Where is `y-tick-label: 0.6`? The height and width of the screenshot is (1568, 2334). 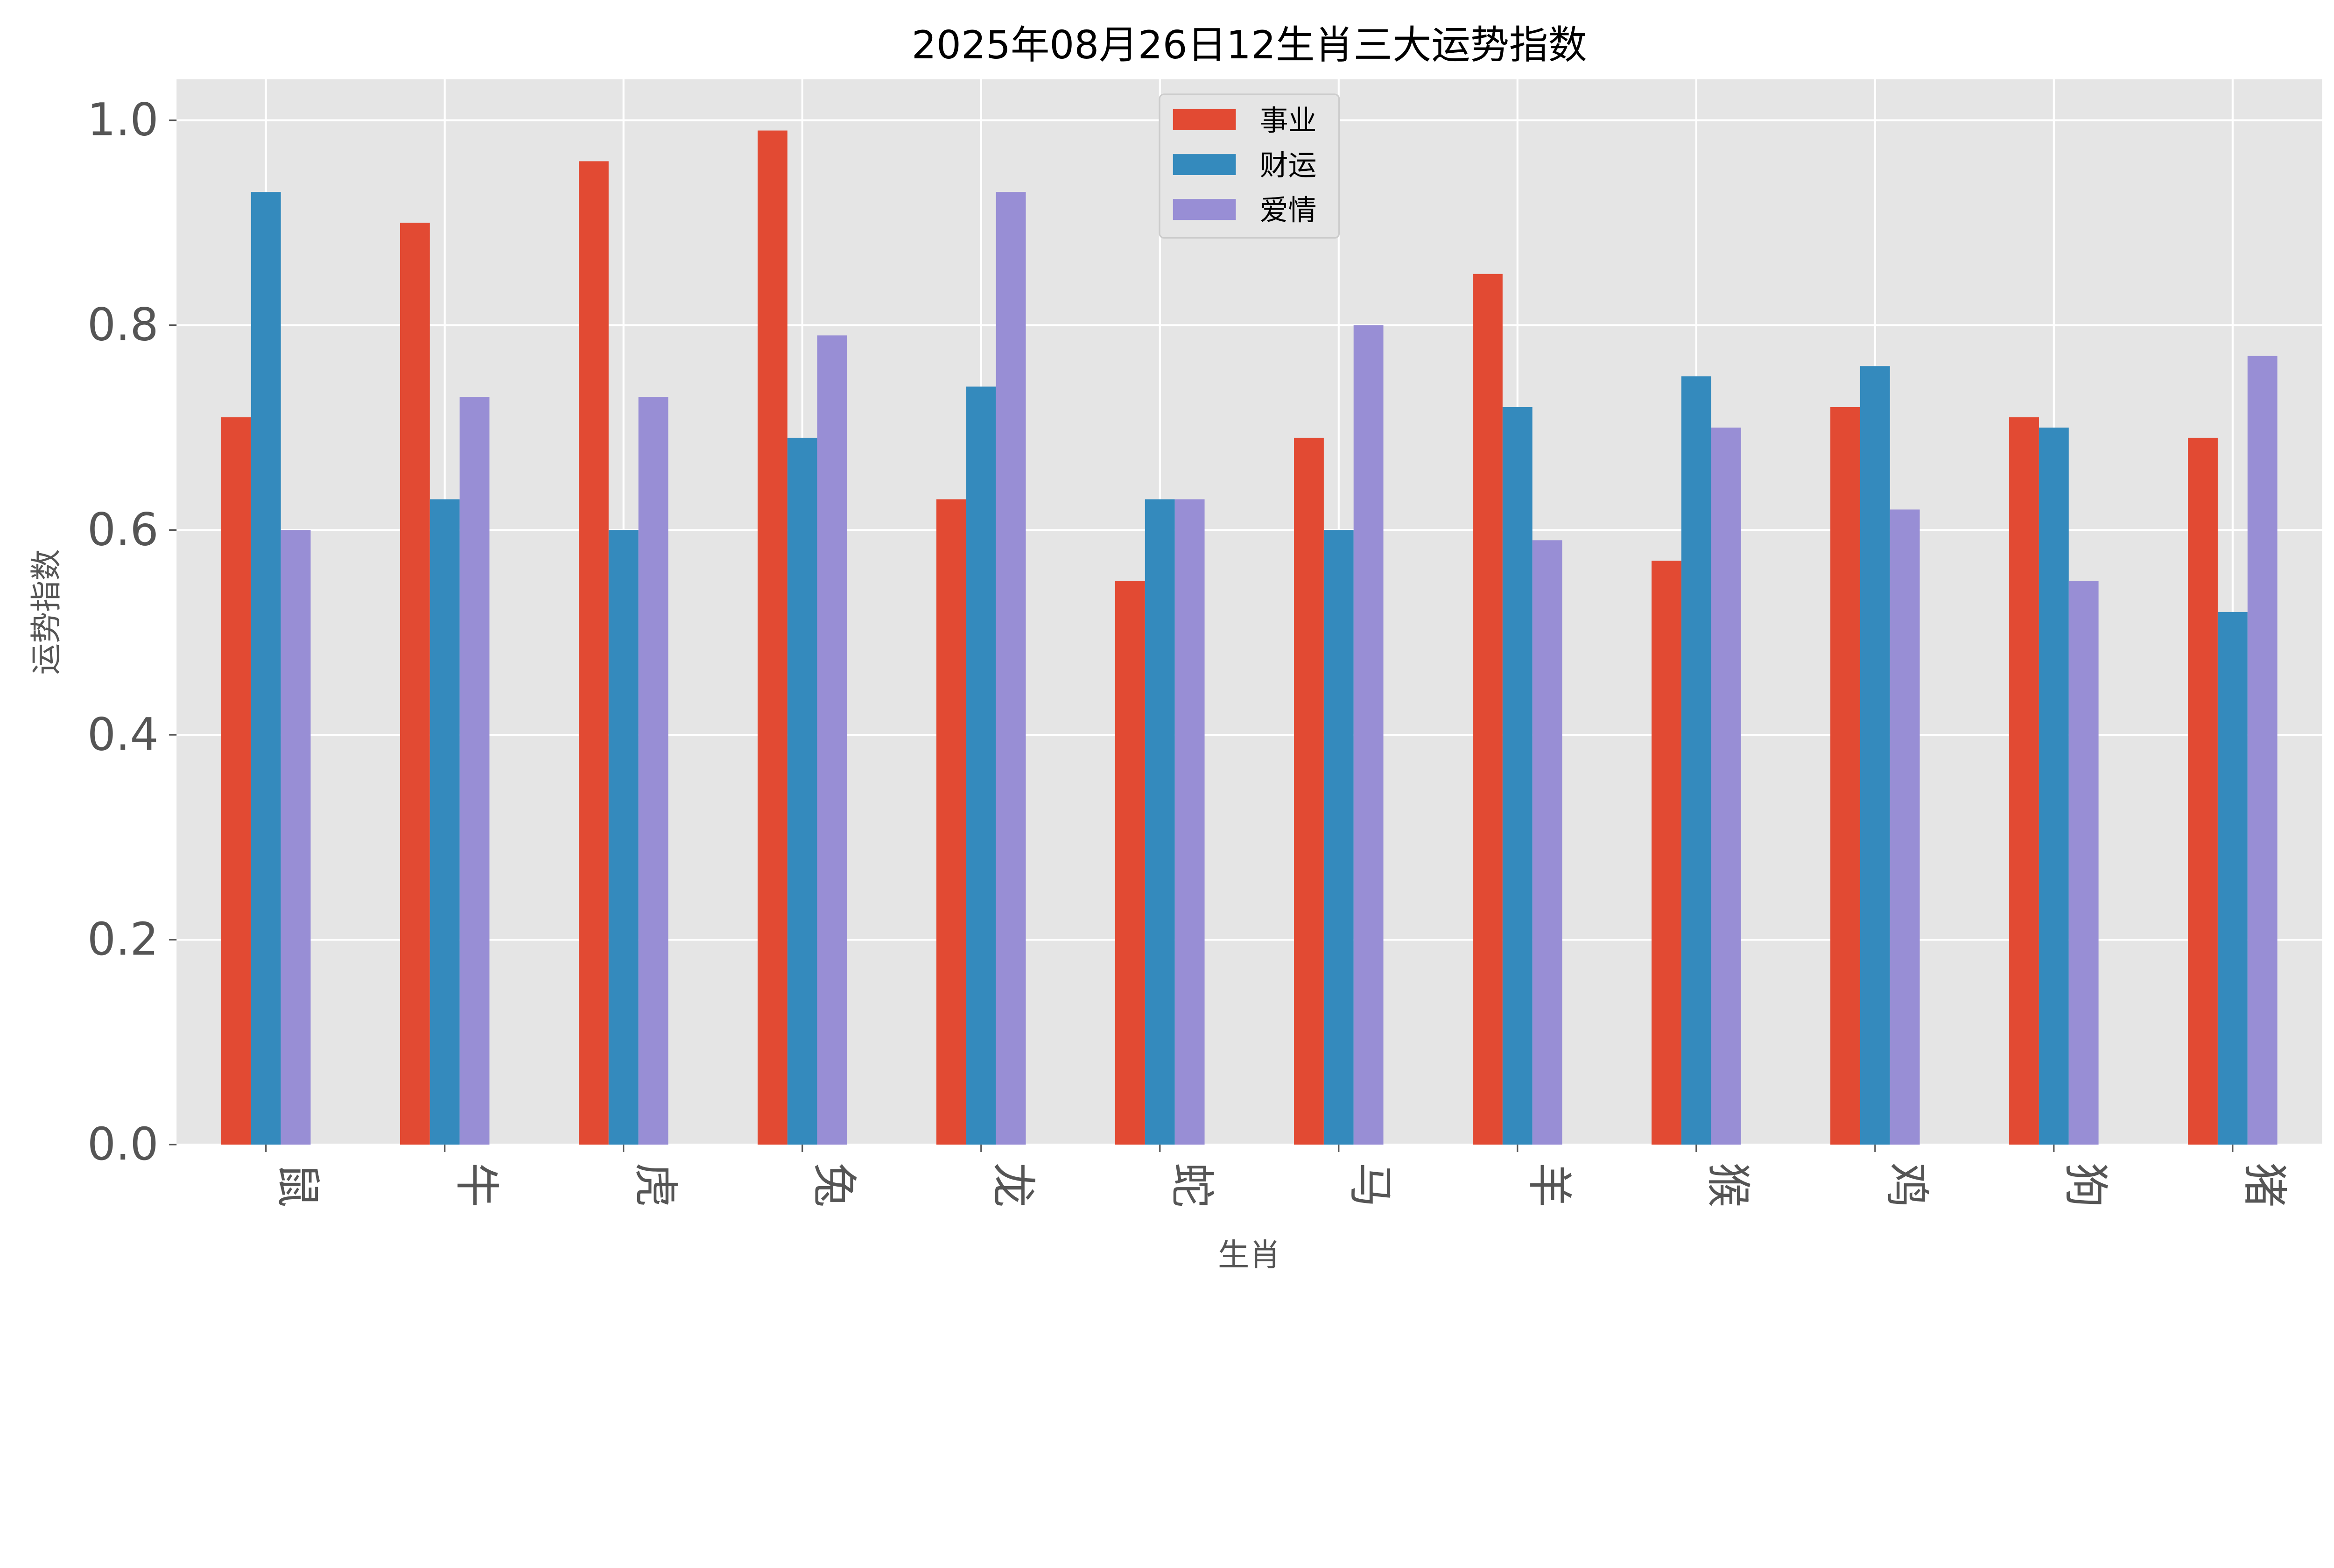
y-tick-label: 0.6 is located at coordinates (123, 529).